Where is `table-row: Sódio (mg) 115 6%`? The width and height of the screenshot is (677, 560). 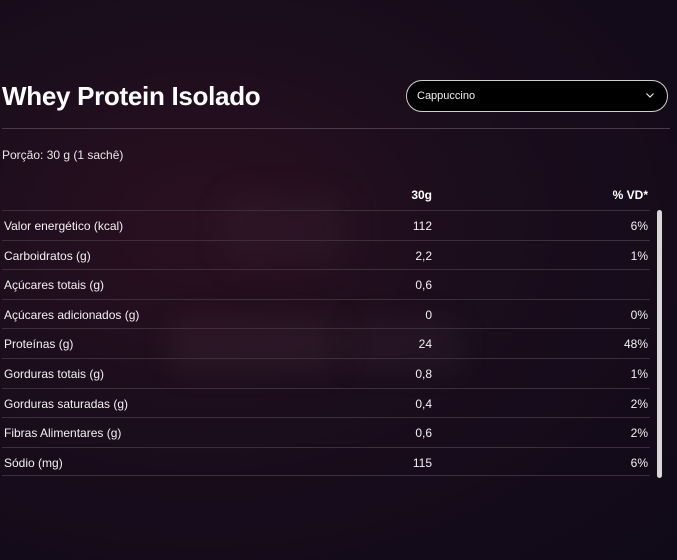
table-row: Sódio (mg) 115 6% is located at coordinates (326, 461).